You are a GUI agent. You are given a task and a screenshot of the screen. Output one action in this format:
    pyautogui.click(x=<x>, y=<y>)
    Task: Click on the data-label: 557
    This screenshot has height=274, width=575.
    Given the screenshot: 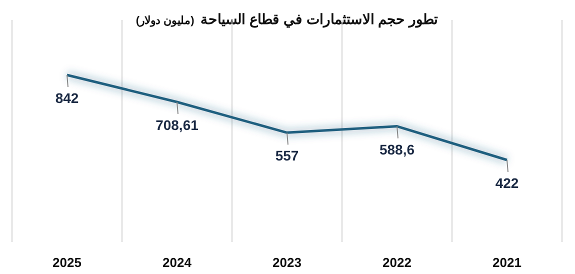 What is the action you would take?
    pyautogui.click(x=287, y=156)
    